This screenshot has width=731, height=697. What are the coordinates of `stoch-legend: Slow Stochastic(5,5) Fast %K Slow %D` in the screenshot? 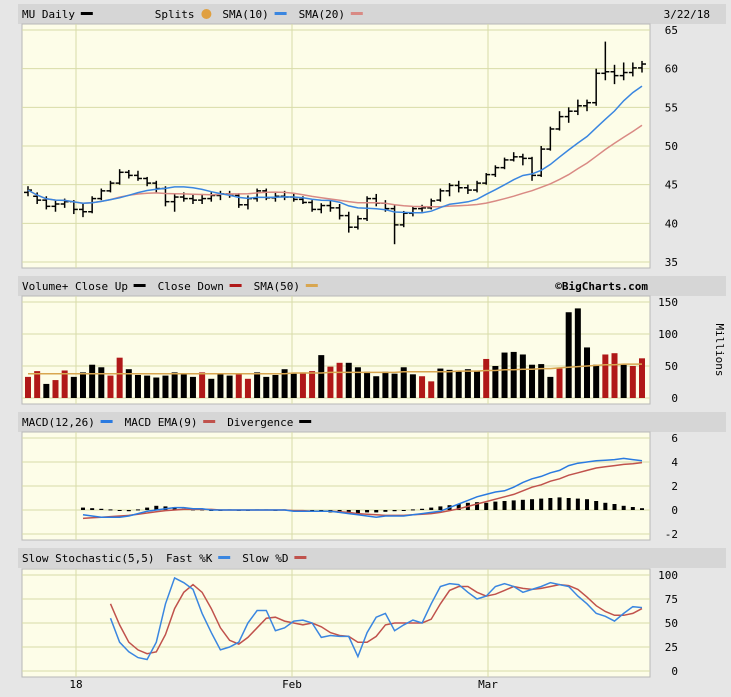 It's located at (164, 558).